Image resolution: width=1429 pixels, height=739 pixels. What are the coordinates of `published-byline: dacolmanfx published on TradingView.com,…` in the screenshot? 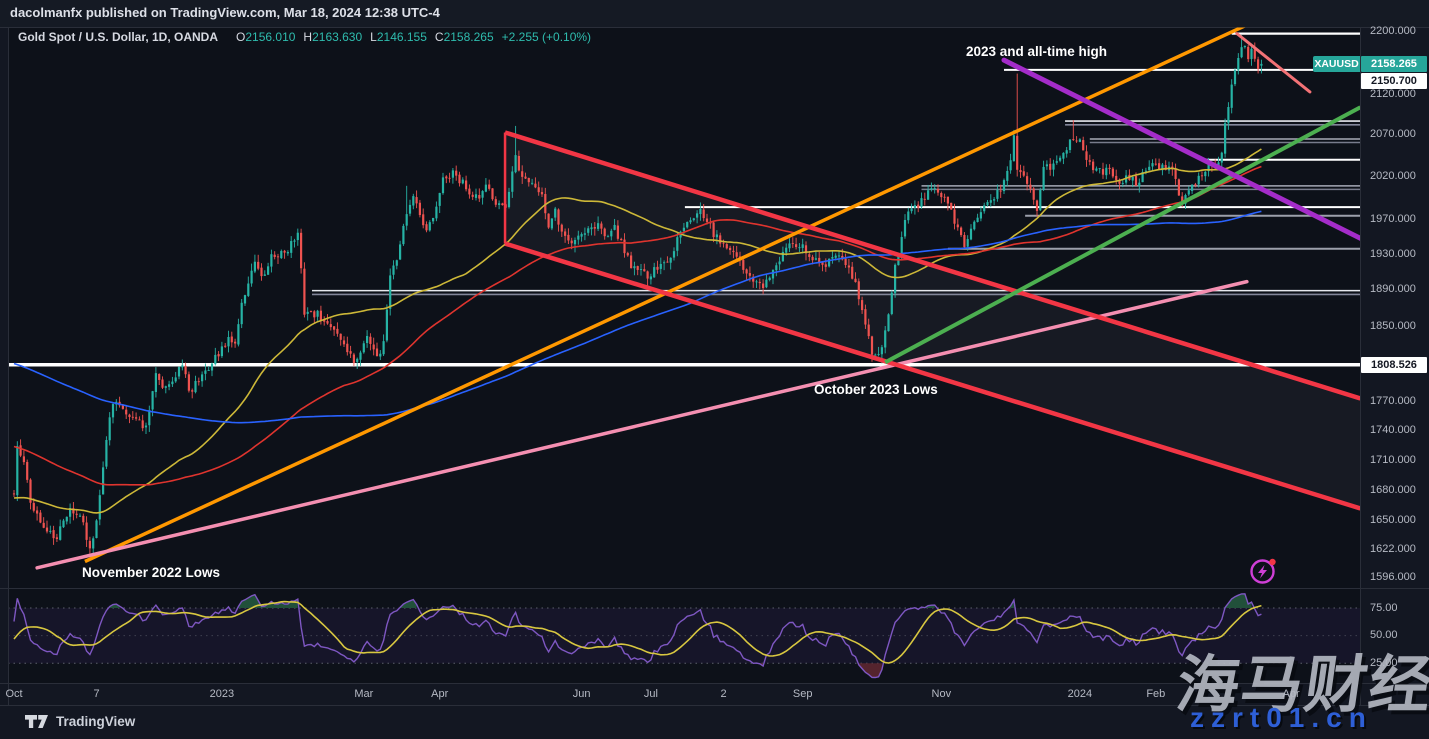 It's located at (225, 12).